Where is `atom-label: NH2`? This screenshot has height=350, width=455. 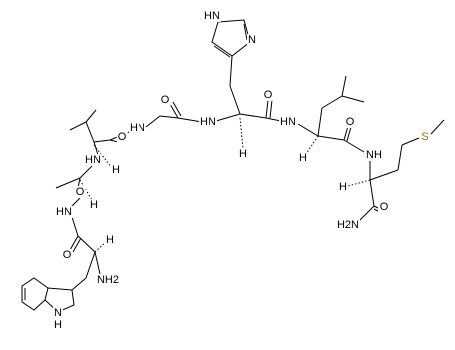 atom-label: NH2 is located at coordinates (108, 280).